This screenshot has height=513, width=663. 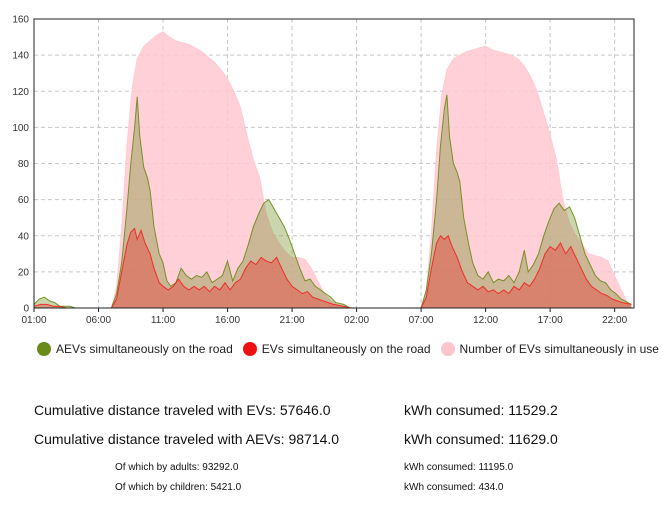 I want to click on ev-kwh-stat: kWh consumed: 11529.2, so click(x=481, y=410).